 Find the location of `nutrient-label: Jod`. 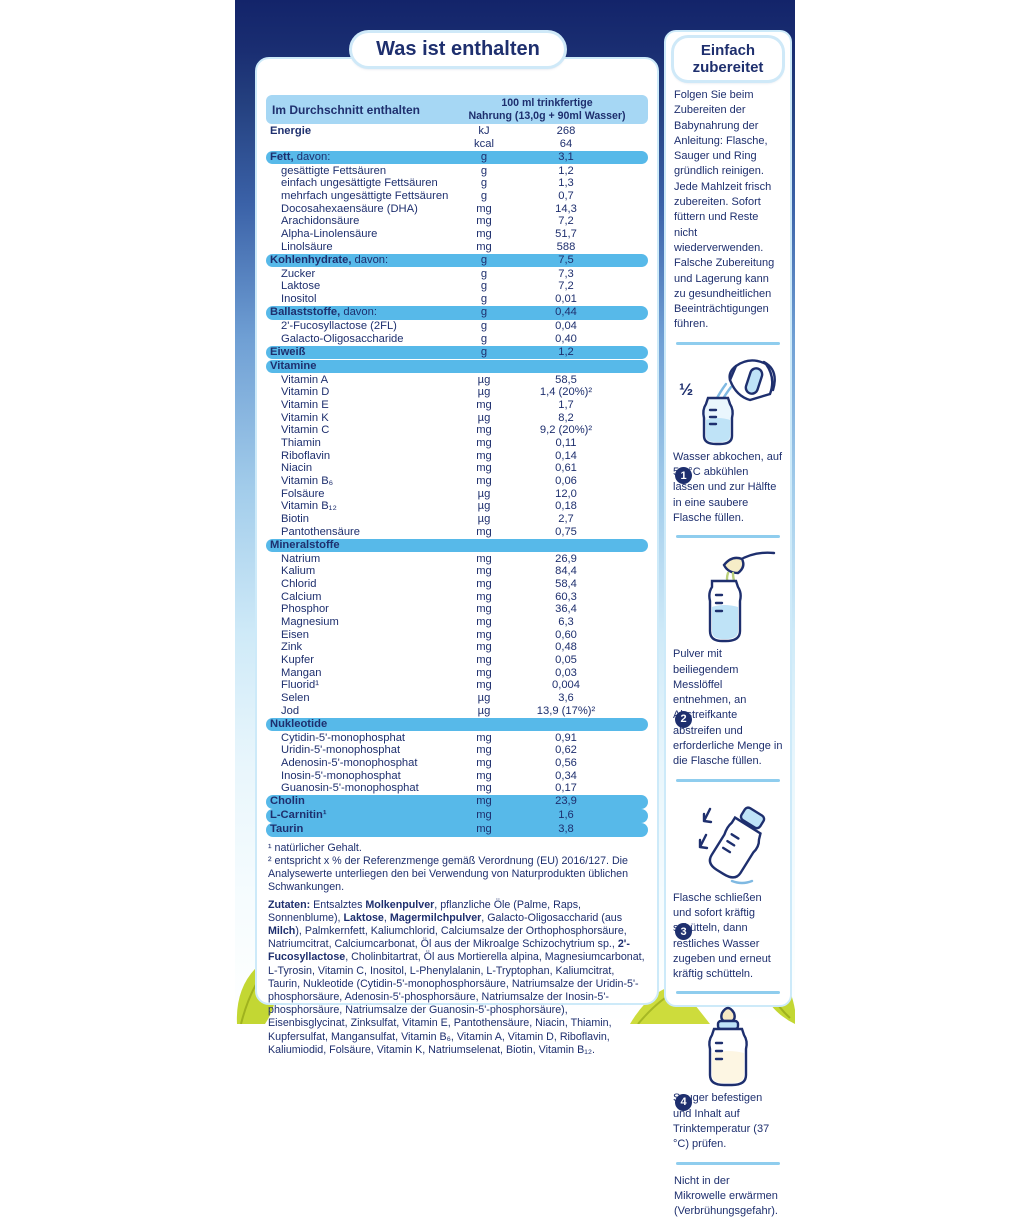

nutrient-label: Jod is located at coordinates (290, 710).